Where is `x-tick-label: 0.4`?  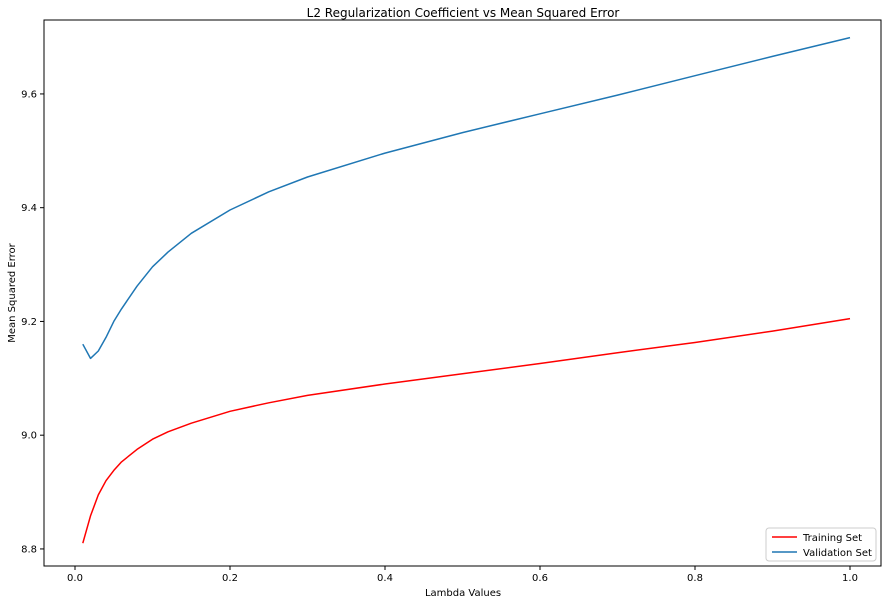 x-tick-label: 0.4 is located at coordinates (385, 578).